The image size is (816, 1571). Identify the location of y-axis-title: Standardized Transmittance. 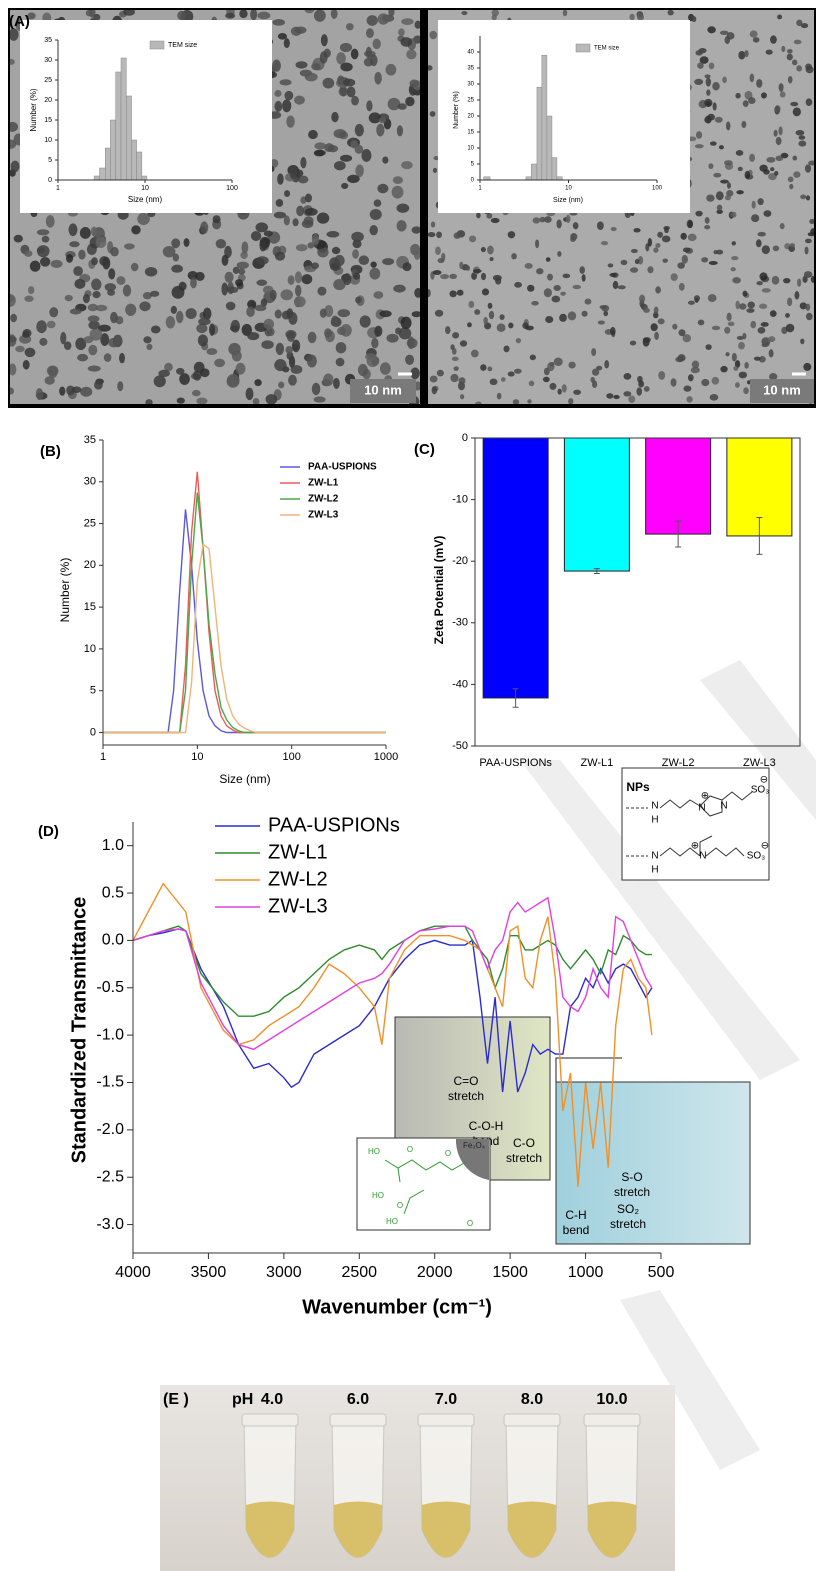
(79, 1030).